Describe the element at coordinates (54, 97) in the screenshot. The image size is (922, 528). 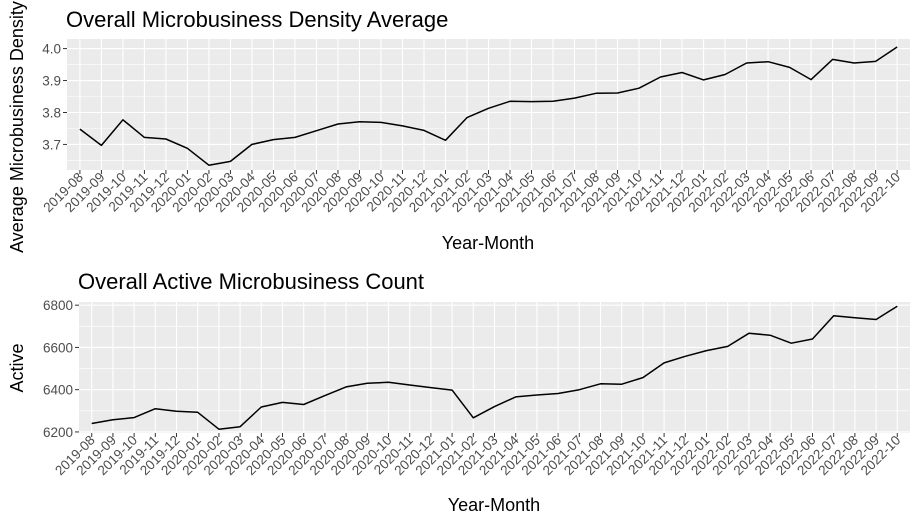
I see `y-axis: 3.7 3.8 3.9 4.0` at that location.